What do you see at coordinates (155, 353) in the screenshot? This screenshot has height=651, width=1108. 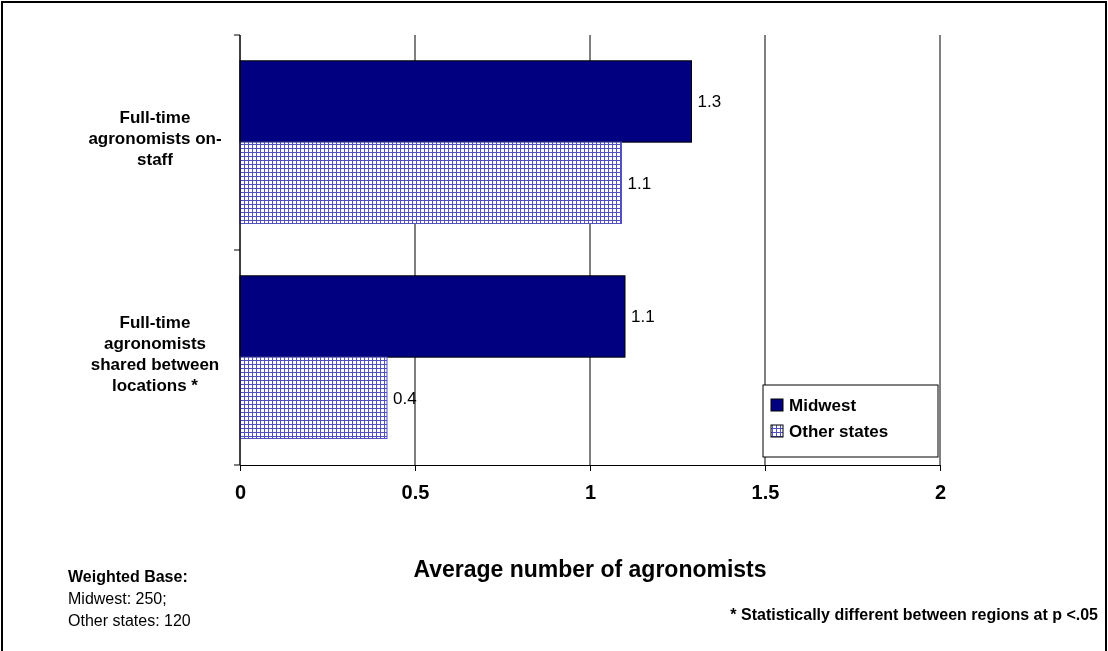 I see `y-tick-label: Full-time agronomists shared between locations *` at bounding box center [155, 353].